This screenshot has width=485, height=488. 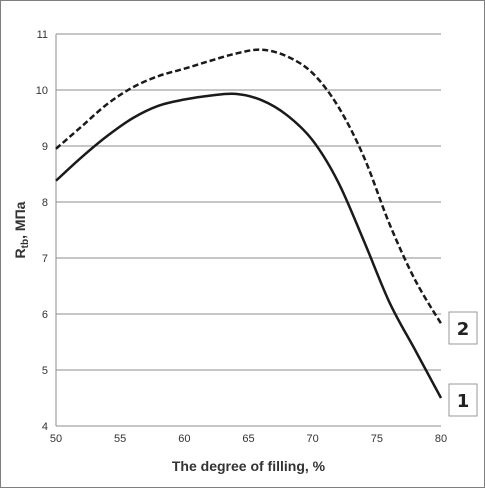 What do you see at coordinates (56, 439) in the screenshot?
I see `x-tick-label: 50` at bounding box center [56, 439].